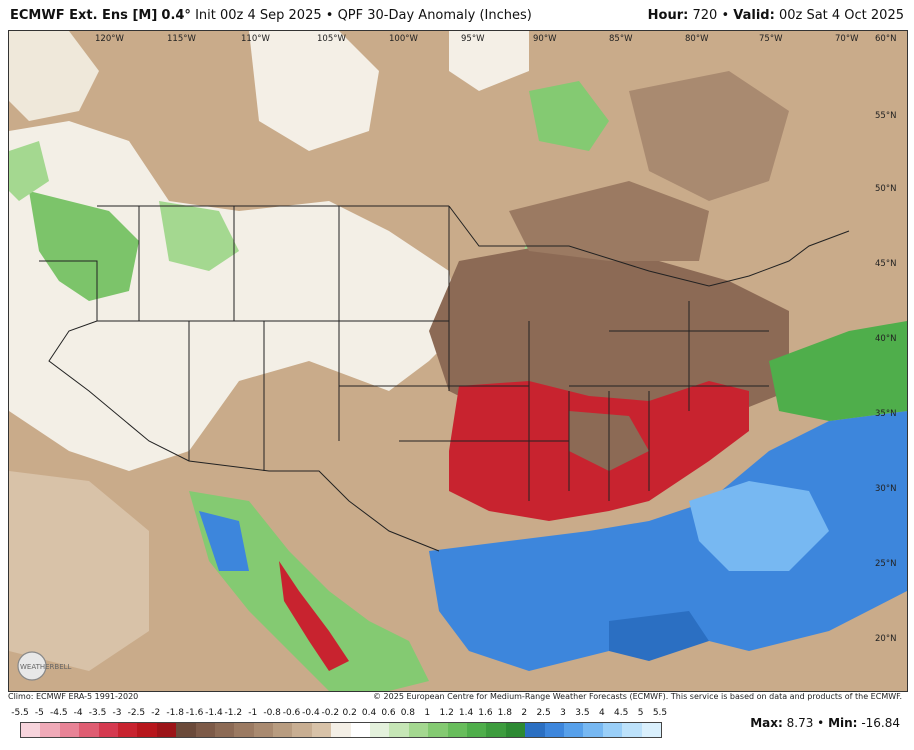 Image resolution: width=914 pixels, height=750 pixels. What do you see at coordinates (78, 713) in the screenshot?
I see `scale-label: -4` at bounding box center [78, 713].